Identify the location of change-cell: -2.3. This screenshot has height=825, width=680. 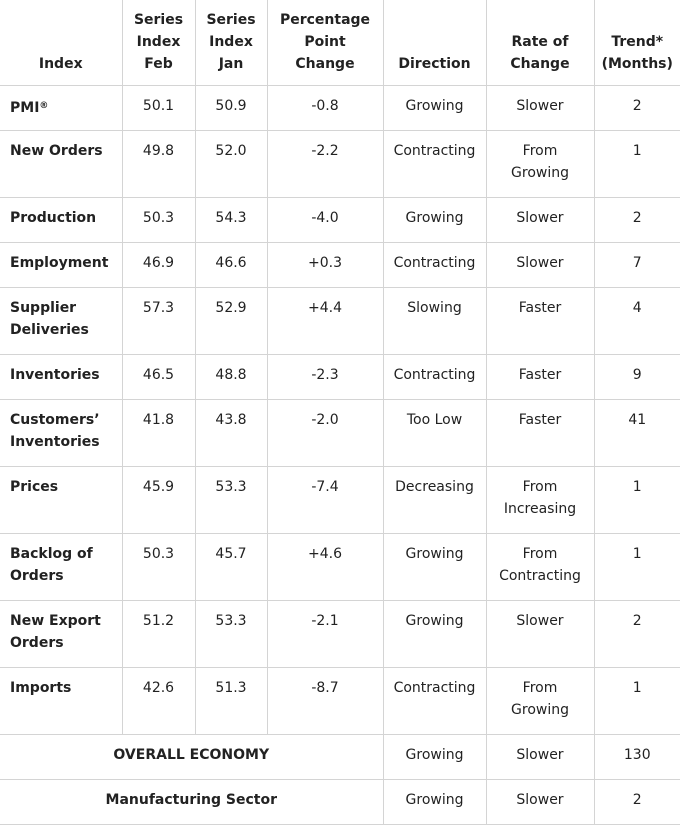
(325, 377).